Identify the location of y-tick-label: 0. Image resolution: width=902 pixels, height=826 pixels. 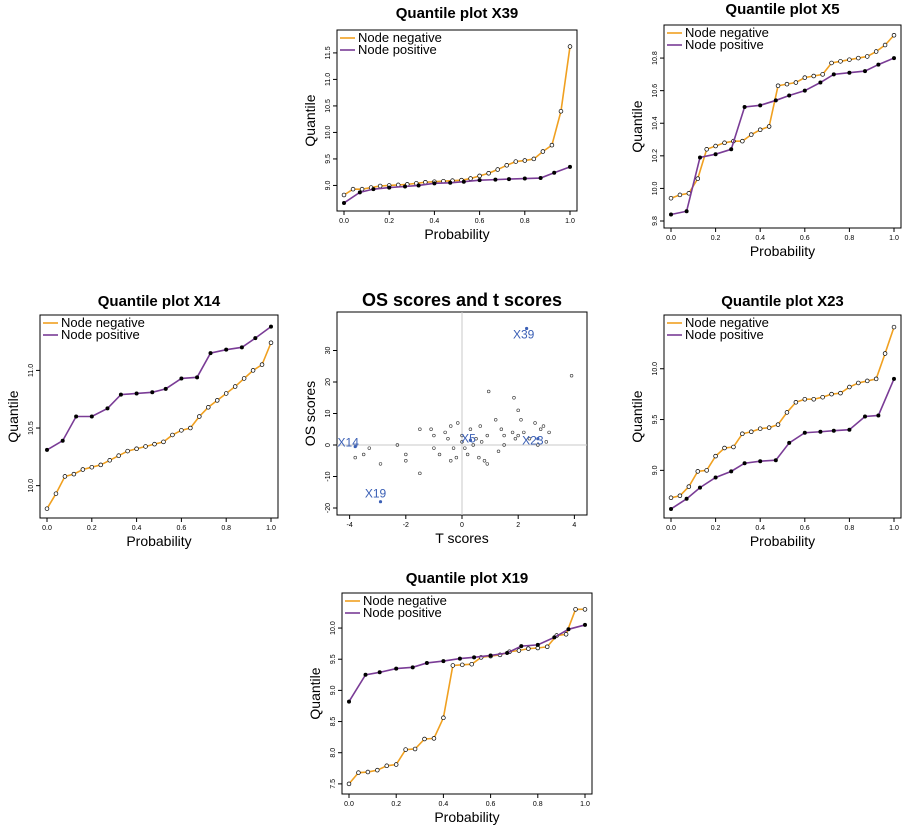
(328, 445).